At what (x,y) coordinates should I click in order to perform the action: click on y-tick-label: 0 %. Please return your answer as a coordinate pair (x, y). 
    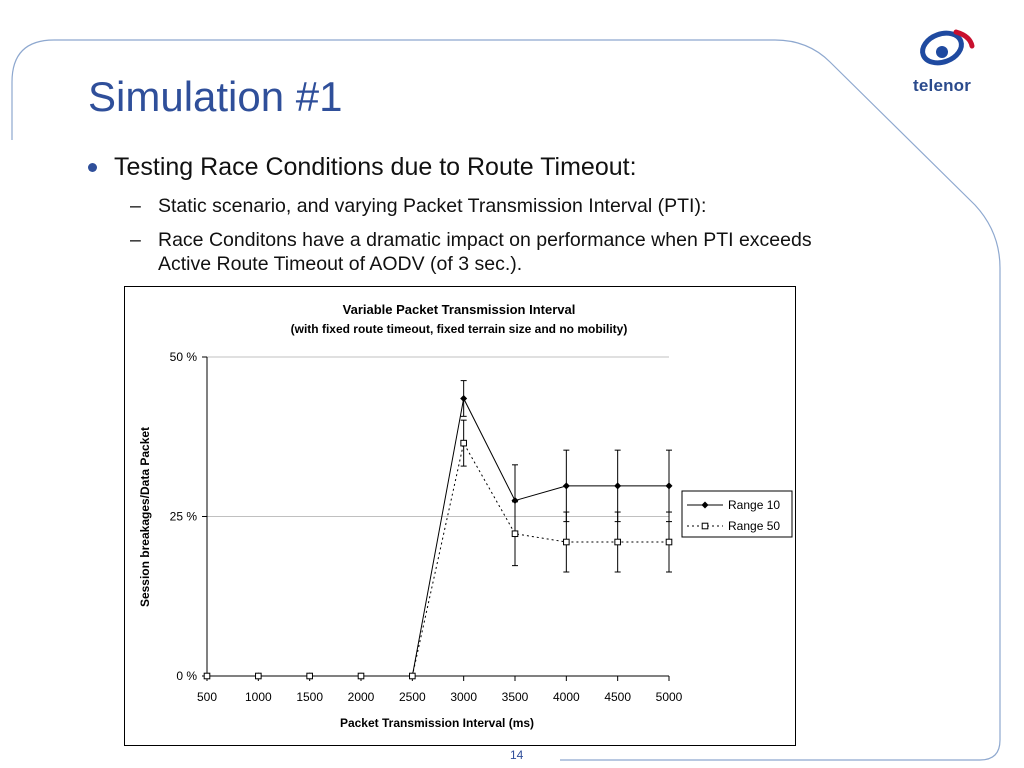
    Looking at the image, I should click on (186, 676).